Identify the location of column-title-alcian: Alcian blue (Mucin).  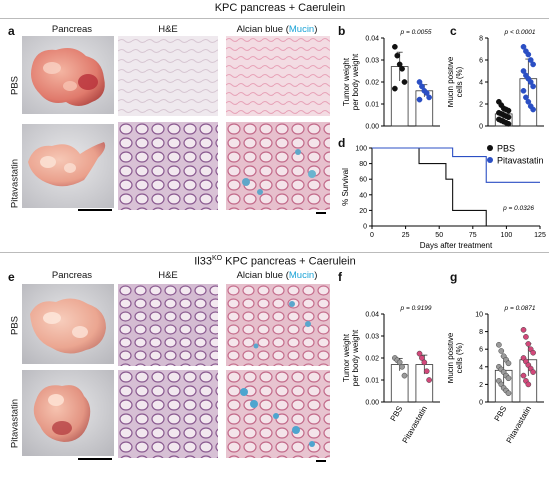
(277, 29).